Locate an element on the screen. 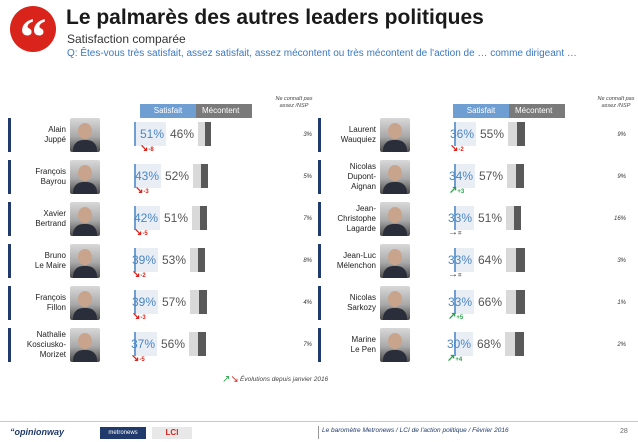 The height and width of the screenshot is (442, 638). leader-name-line: Nathalie is located at coordinates (51, 334).